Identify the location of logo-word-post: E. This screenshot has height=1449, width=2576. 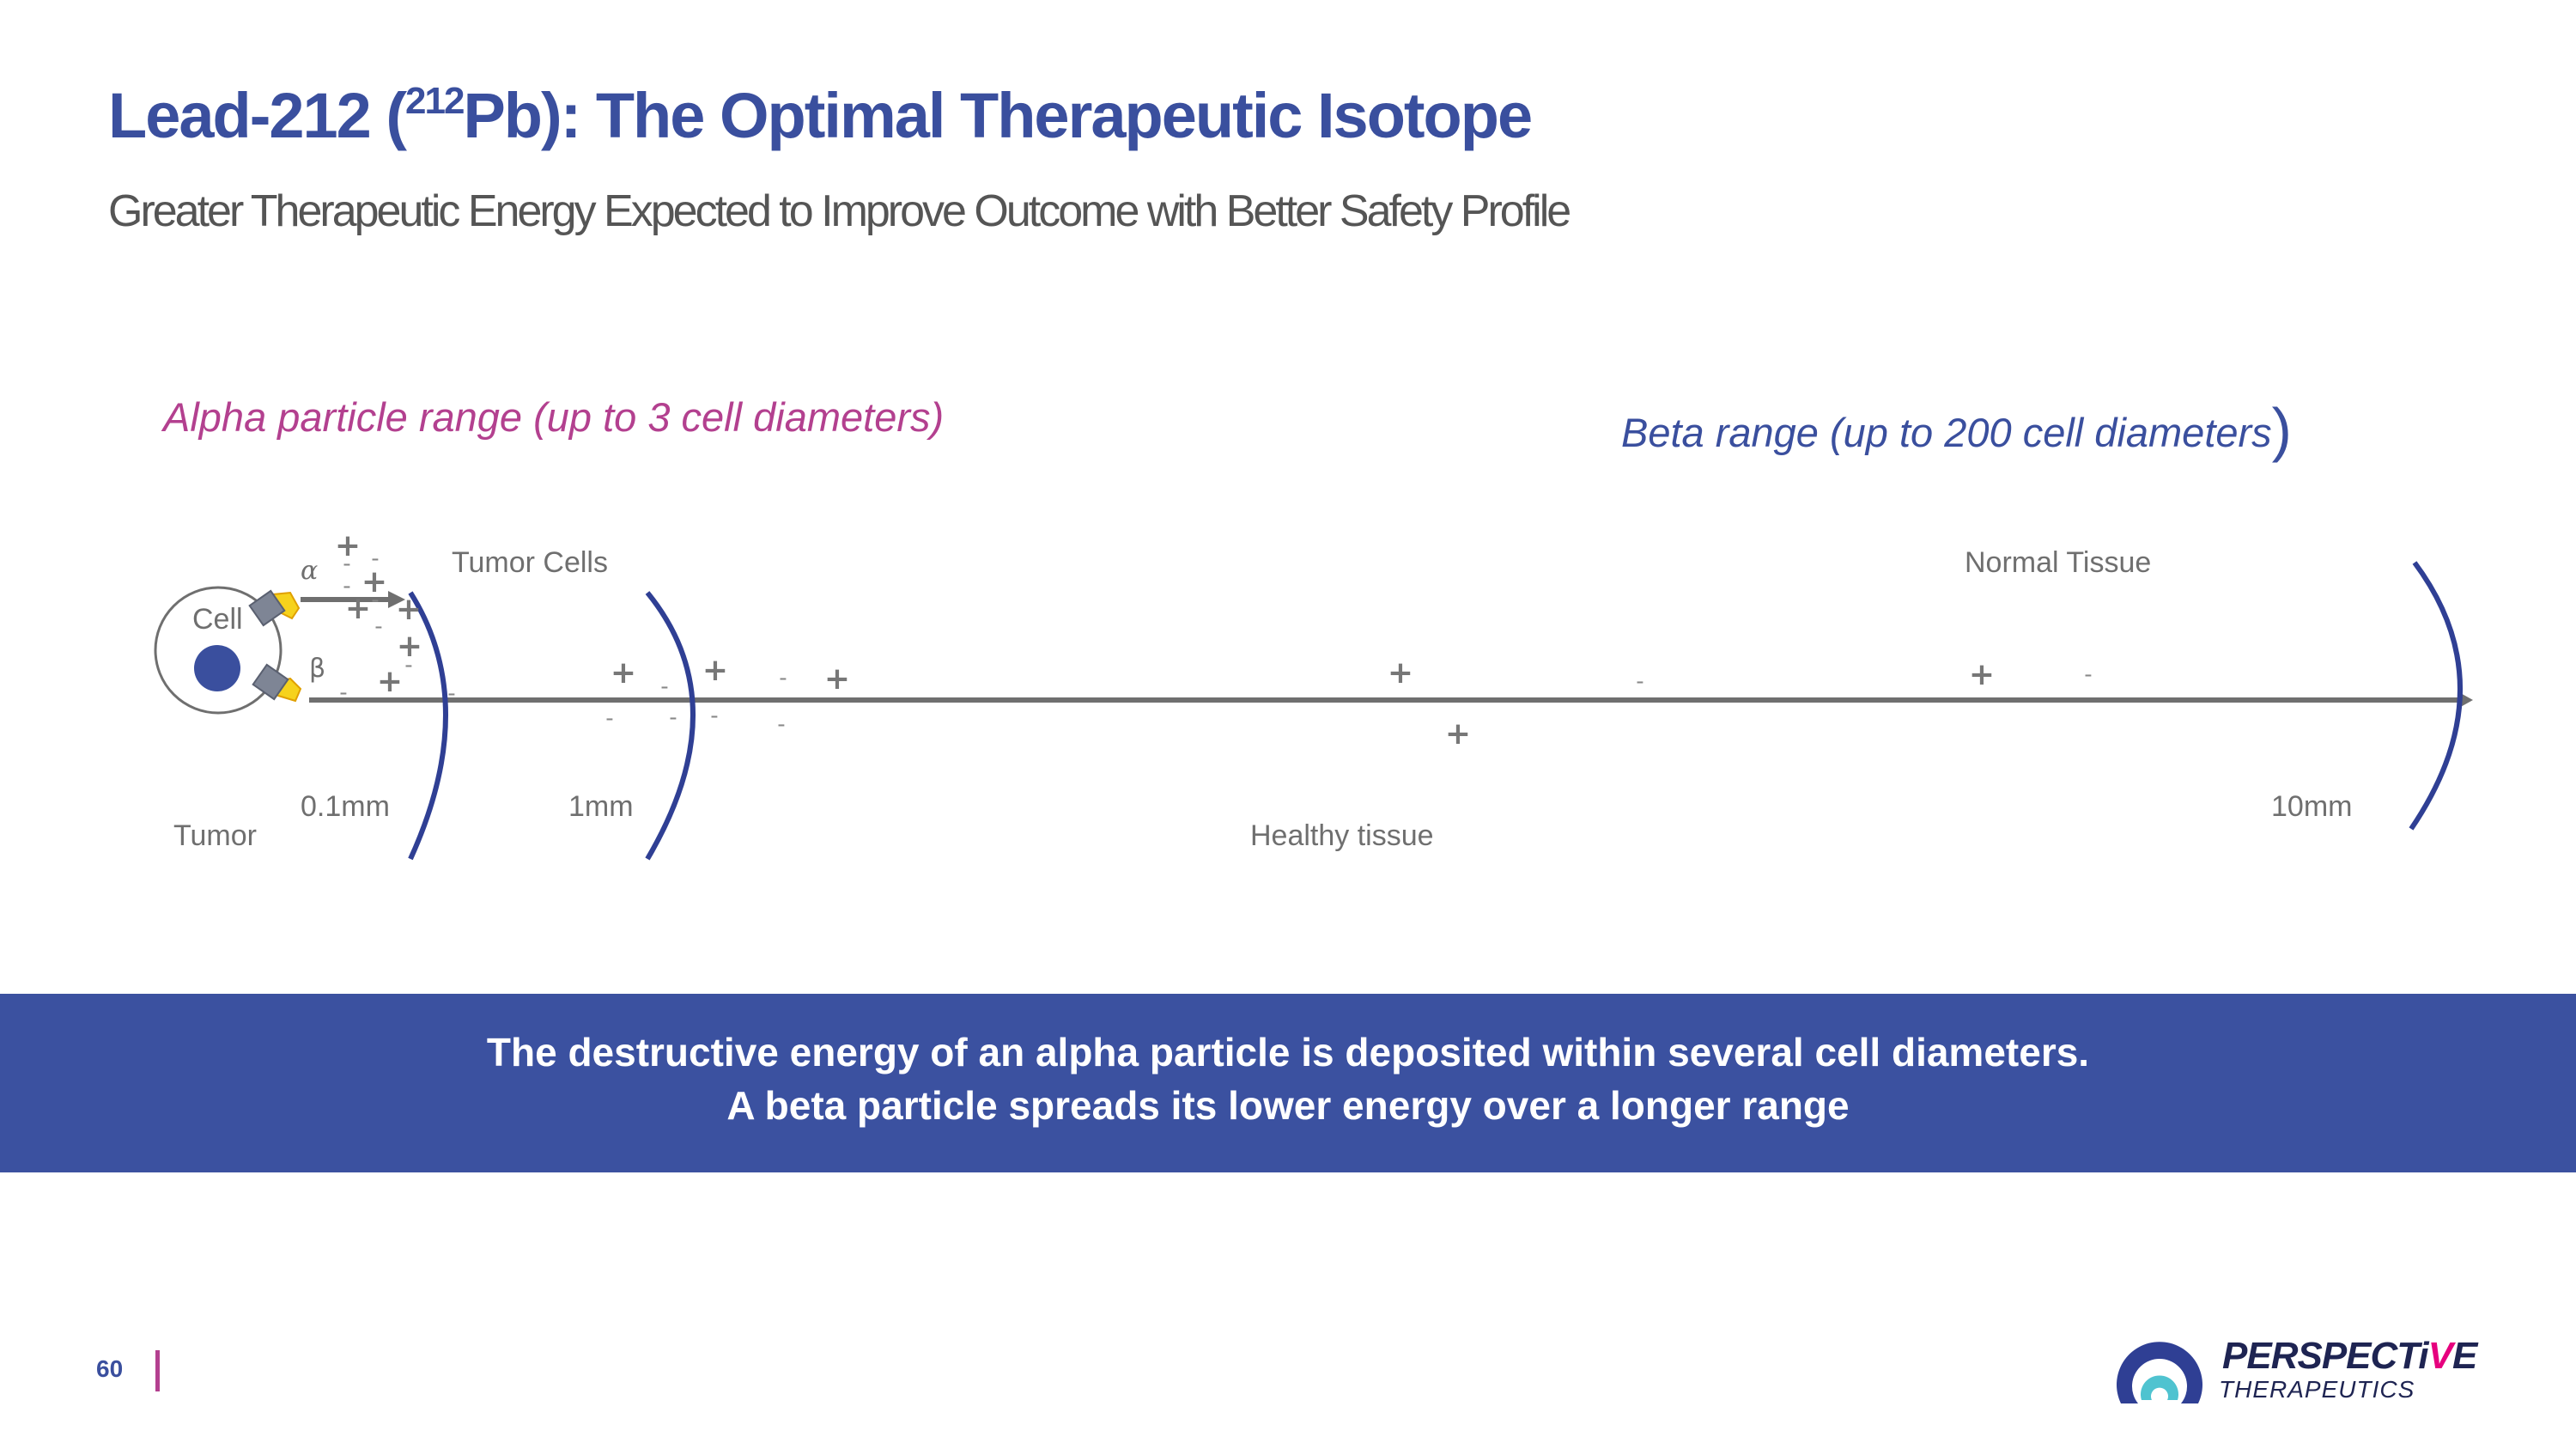
(2464, 1356).